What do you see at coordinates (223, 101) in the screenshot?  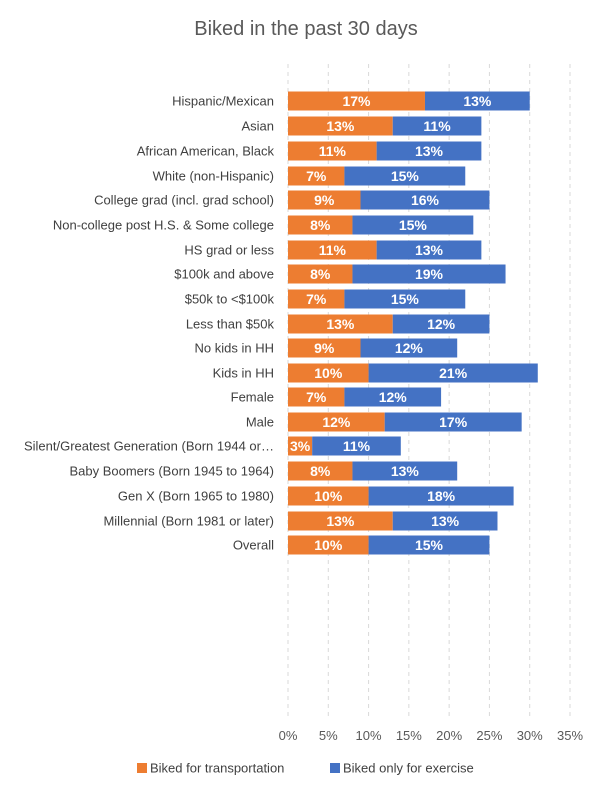 I see `category-label: Hispanic/Mexican` at bounding box center [223, 101].